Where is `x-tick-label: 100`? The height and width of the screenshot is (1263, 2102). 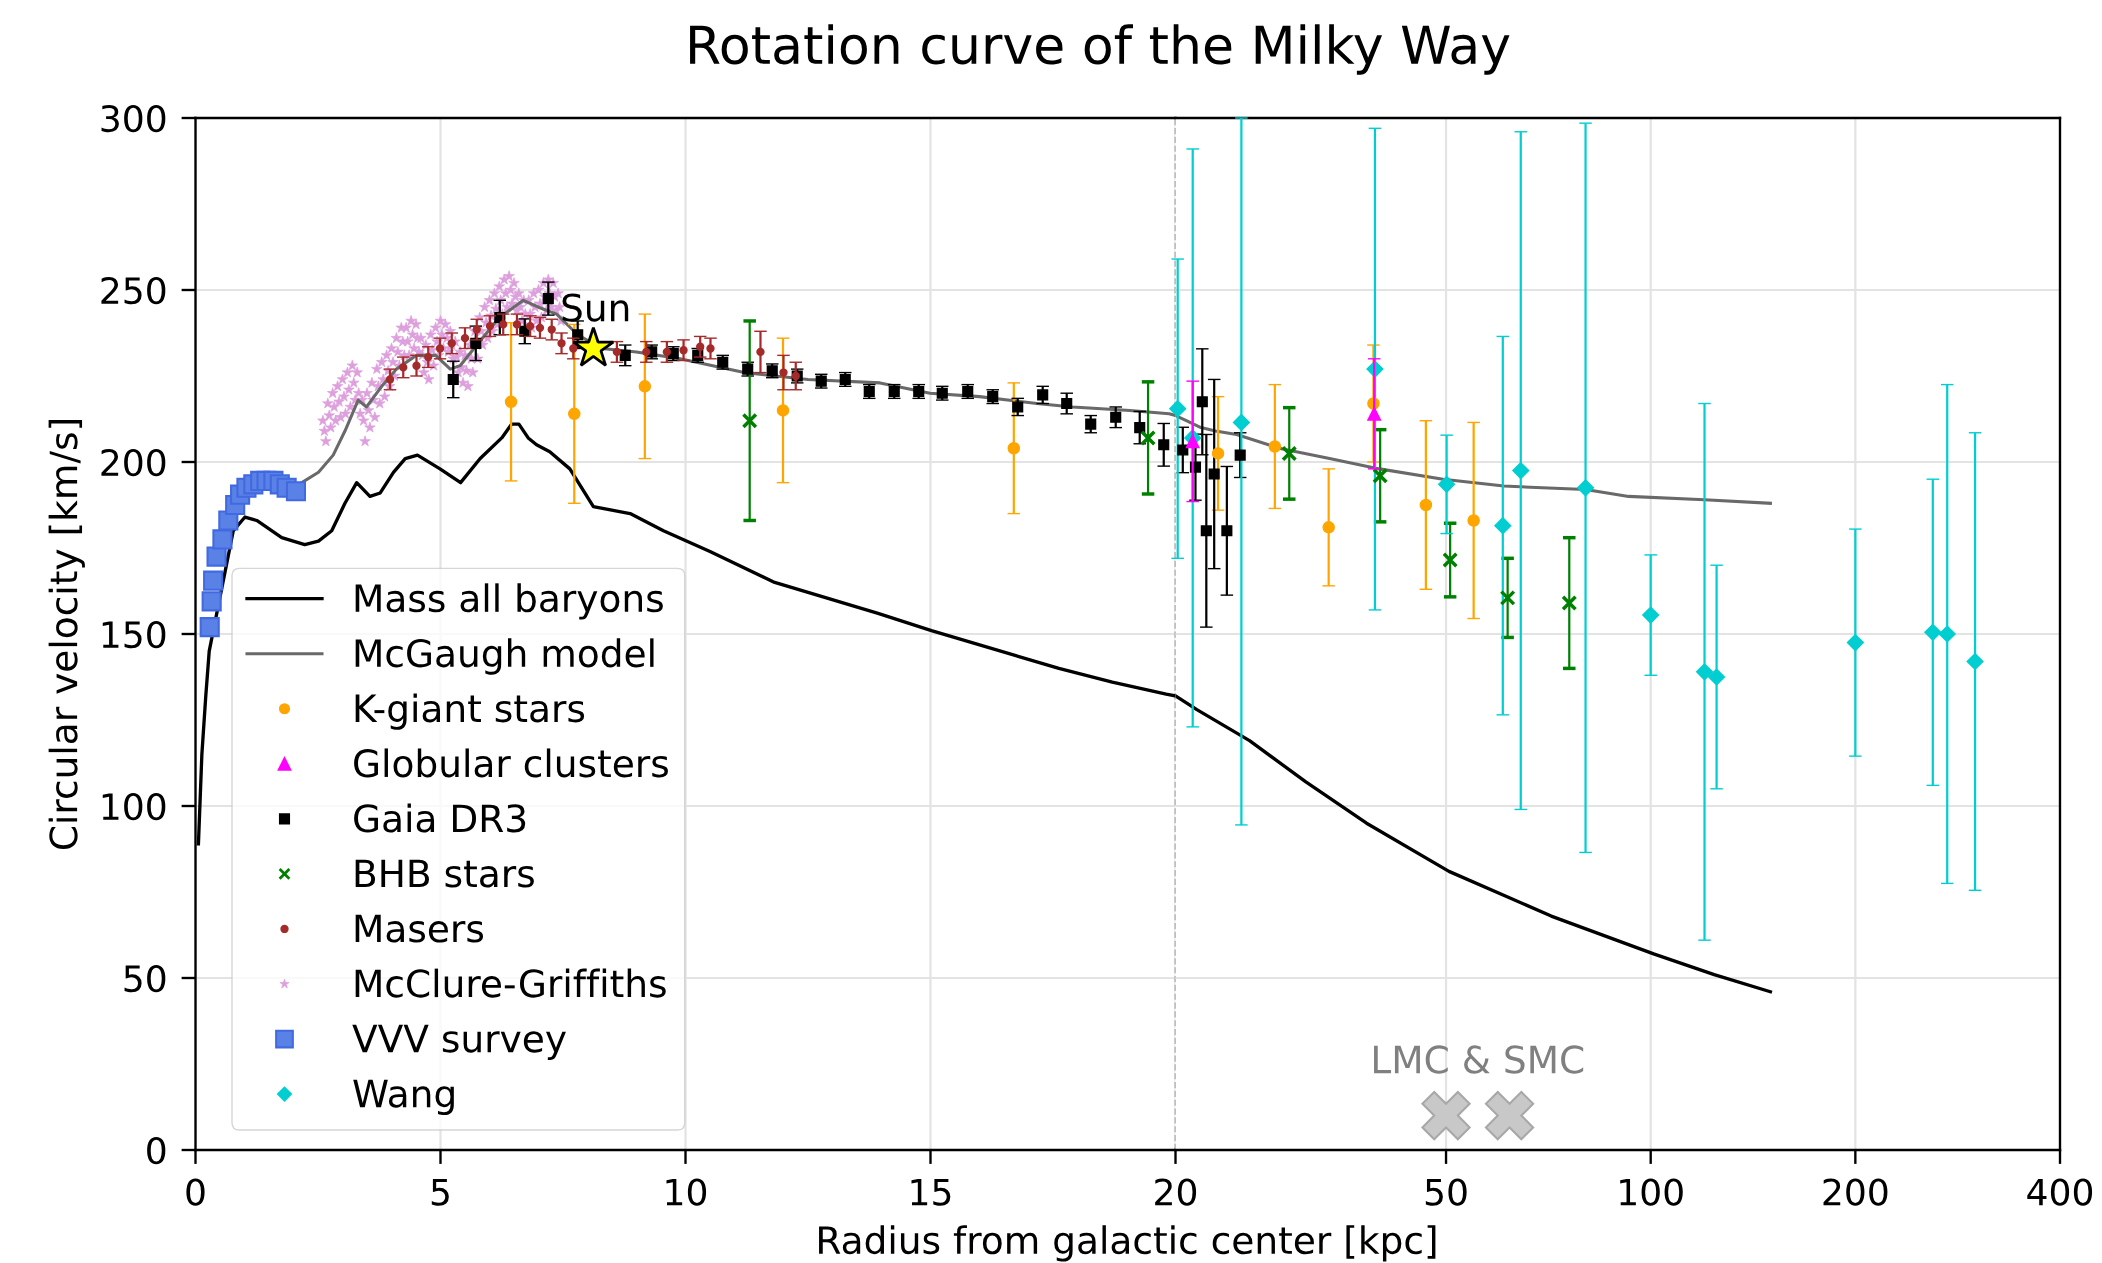
x-tick-label: 100 is located at coordinates (1651, 1192).